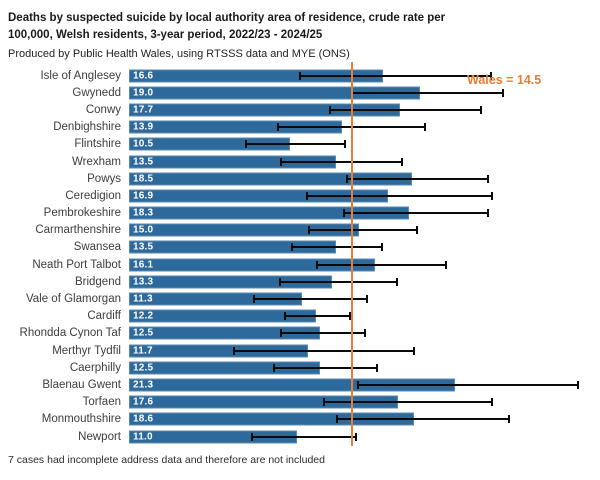  I want to click on chart-row: Merthyr Tydfil 11.7, so click(300, 350).